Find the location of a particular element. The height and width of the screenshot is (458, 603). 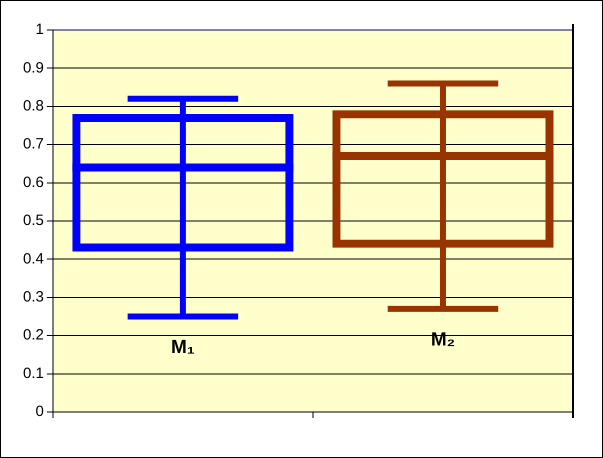

y-tick-label: 0.4 is located at coordinates (33, 259).